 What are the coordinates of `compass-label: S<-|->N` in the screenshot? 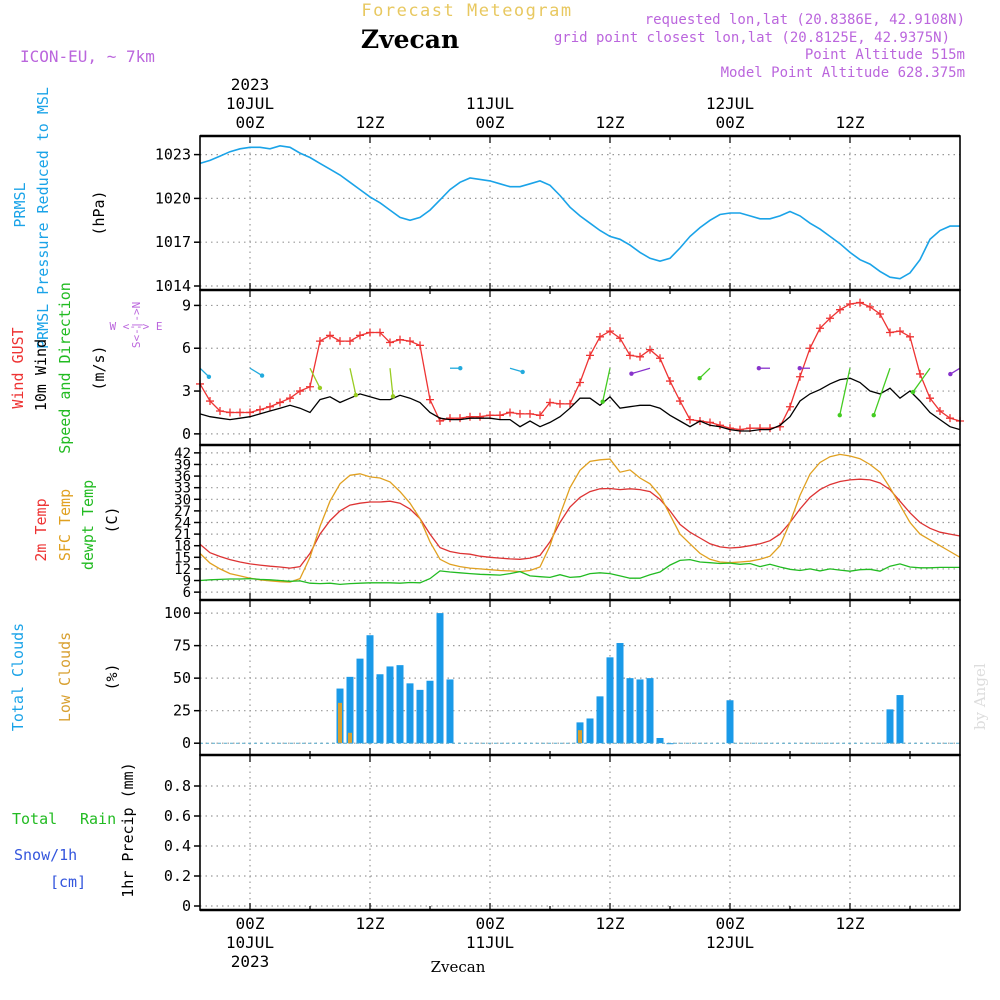 It's located at (136, 325).